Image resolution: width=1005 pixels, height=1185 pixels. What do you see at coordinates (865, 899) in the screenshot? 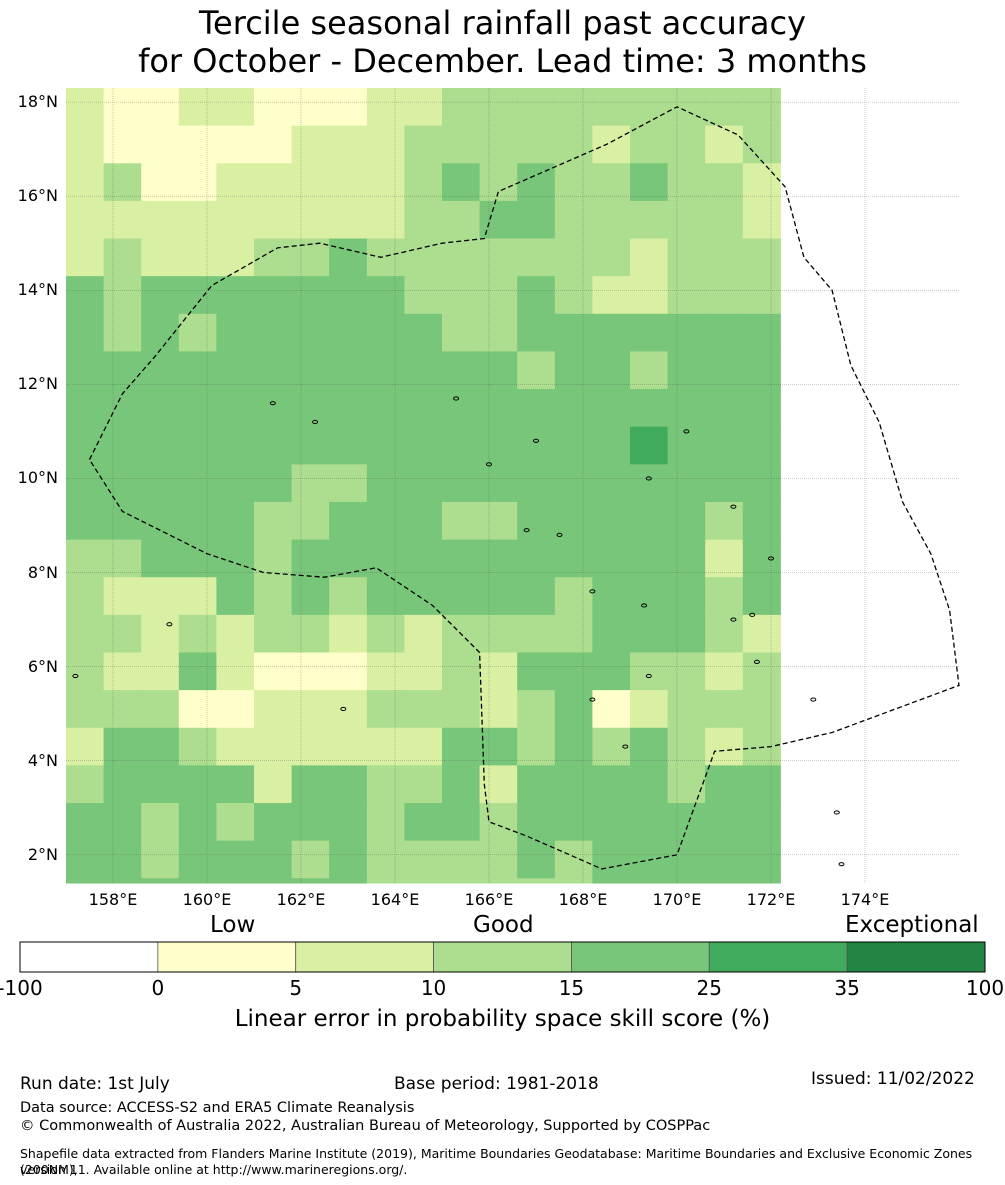
I see `longitude-tick-label: 174°E` at bounding box center [865, 899].